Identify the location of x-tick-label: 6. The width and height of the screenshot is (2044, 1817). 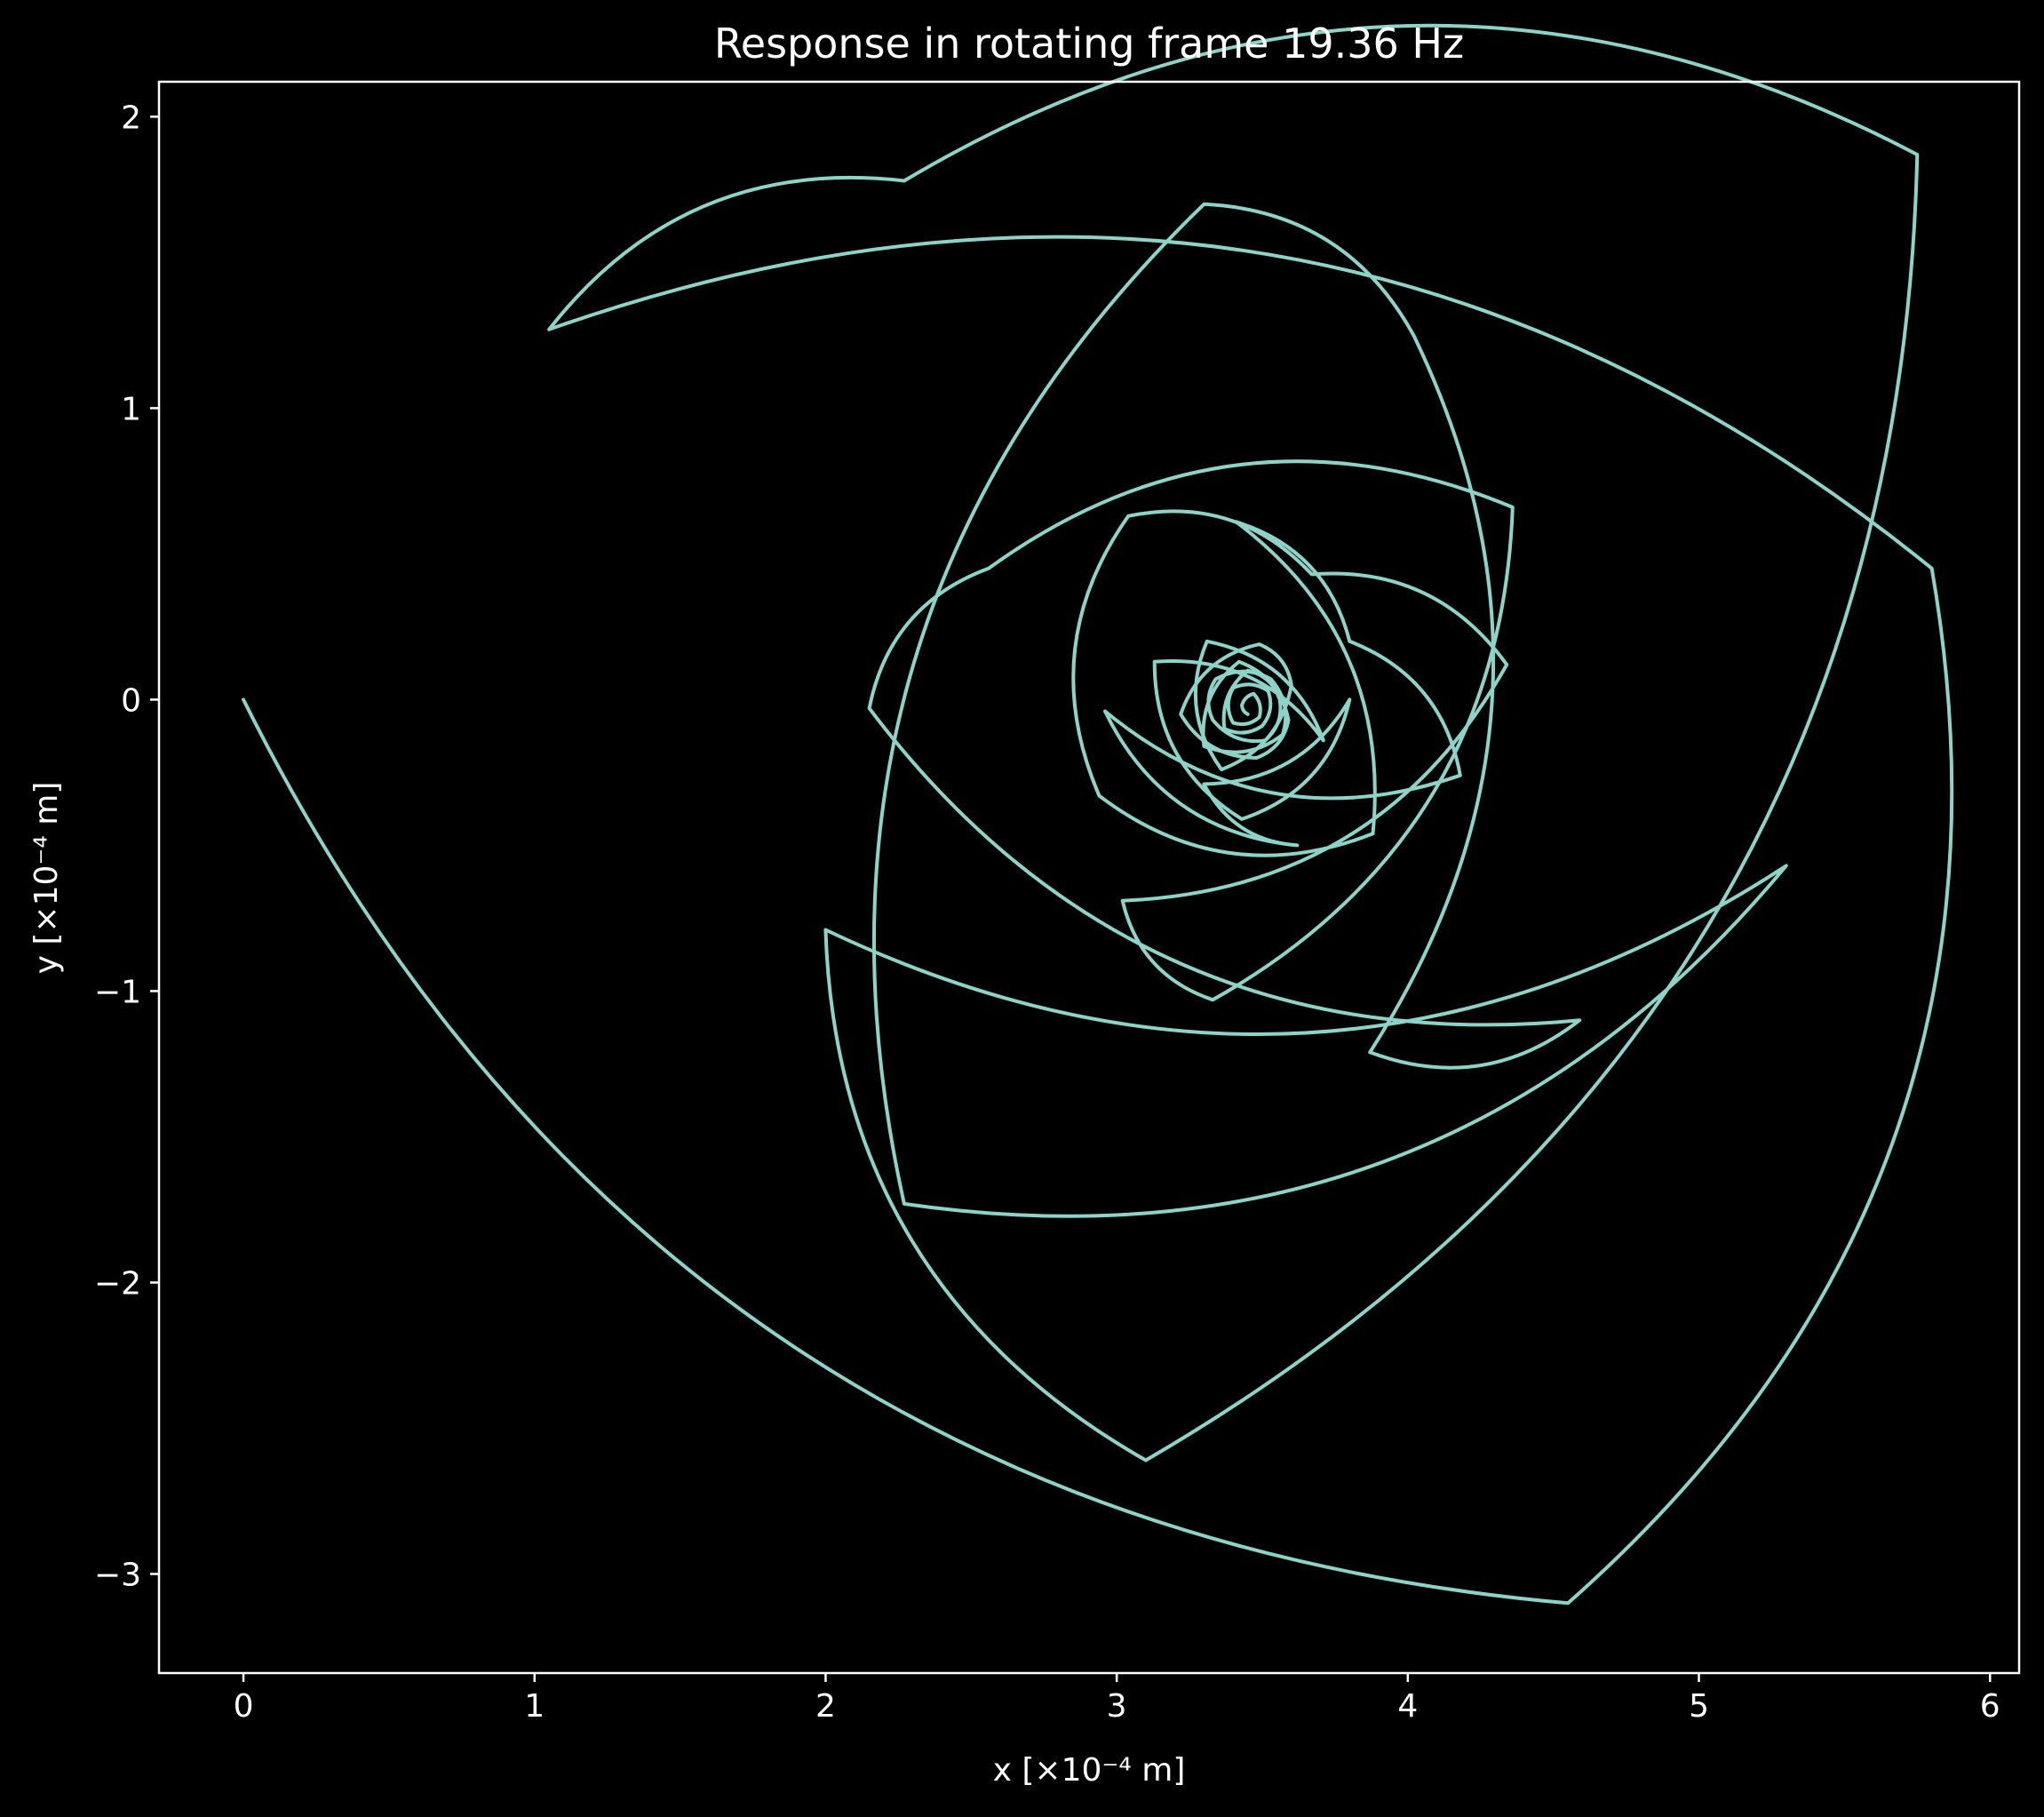
(1990, 1706).